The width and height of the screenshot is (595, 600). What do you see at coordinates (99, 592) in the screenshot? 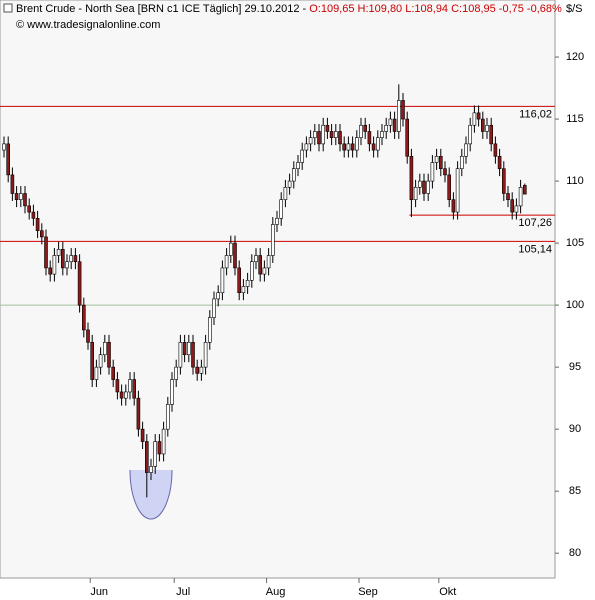
I see `x-tick-label: Jun` at bounding box center [99, 592].